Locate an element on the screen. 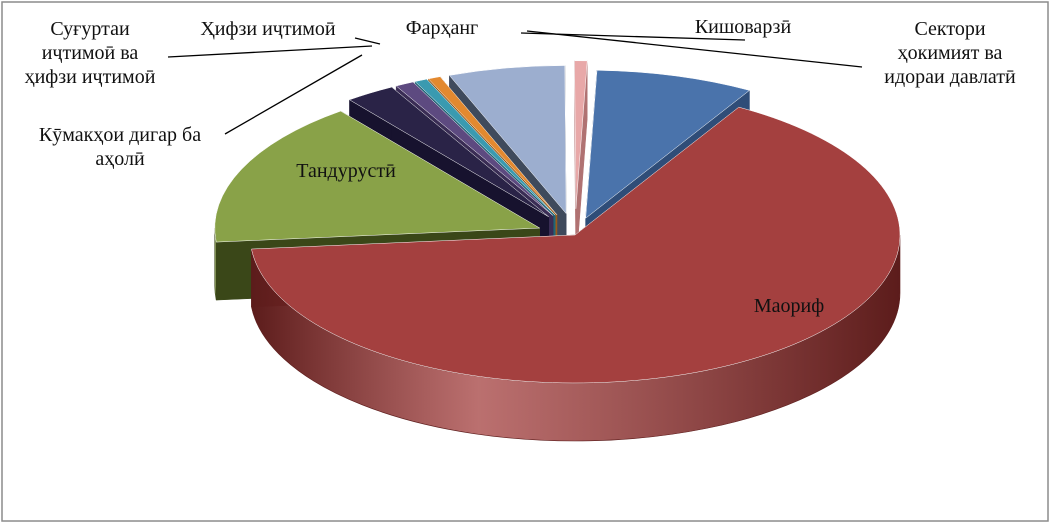 This screenshot has height=523, width=1051. slice-label-agri: Кишоварзӣ is located at coordinates (743, 27).